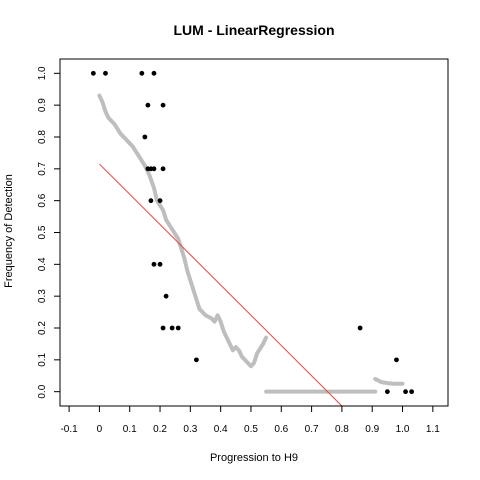 This screenshot has height=480, width=480. What do you see at coordinates (433, 429) in the screenshot?
I see `x-tick-label: 1.1` at bounding box center [433, 429].